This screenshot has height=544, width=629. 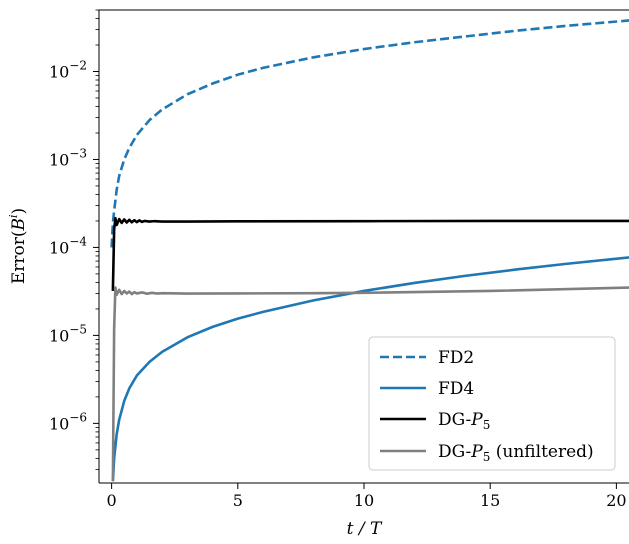 I want to click on y-tick-label: 10⁻⁶, so click(x=68, y=421).